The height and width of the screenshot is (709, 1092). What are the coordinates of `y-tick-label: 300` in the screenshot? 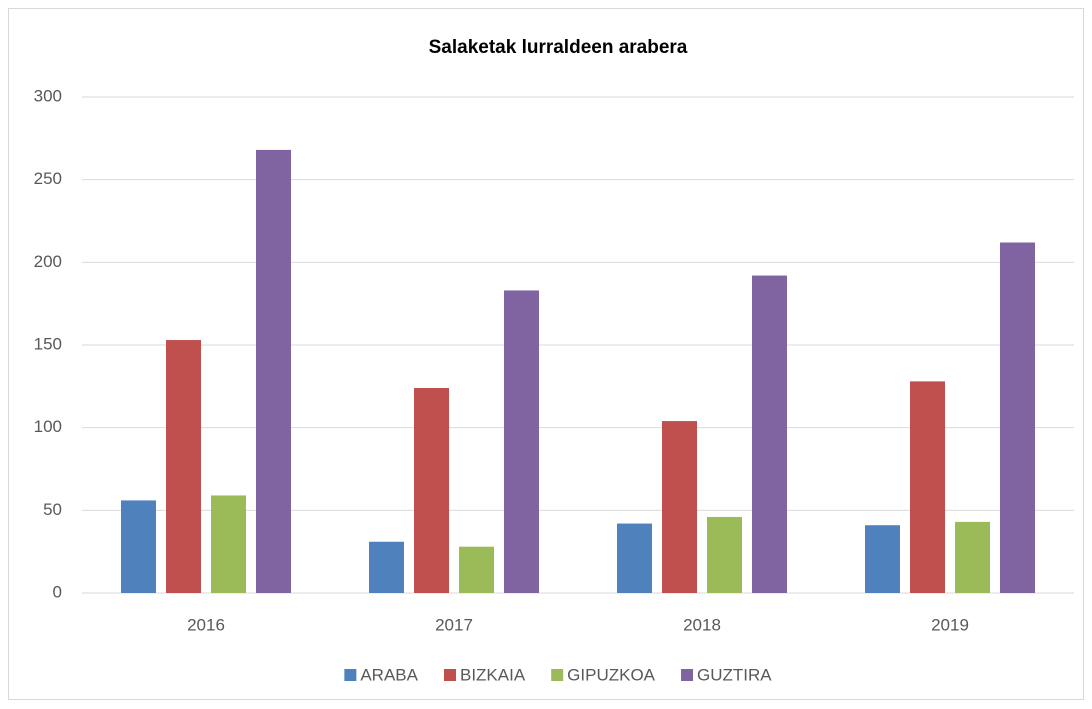 It's located at (48, 95).